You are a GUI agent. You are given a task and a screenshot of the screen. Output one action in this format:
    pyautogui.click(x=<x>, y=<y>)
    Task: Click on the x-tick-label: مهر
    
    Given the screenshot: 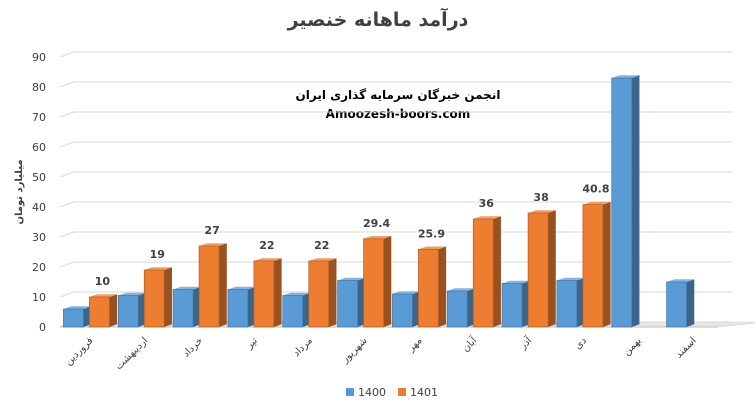 What is the action you would take?
    pyautogui.click(x=414, y=344)
    